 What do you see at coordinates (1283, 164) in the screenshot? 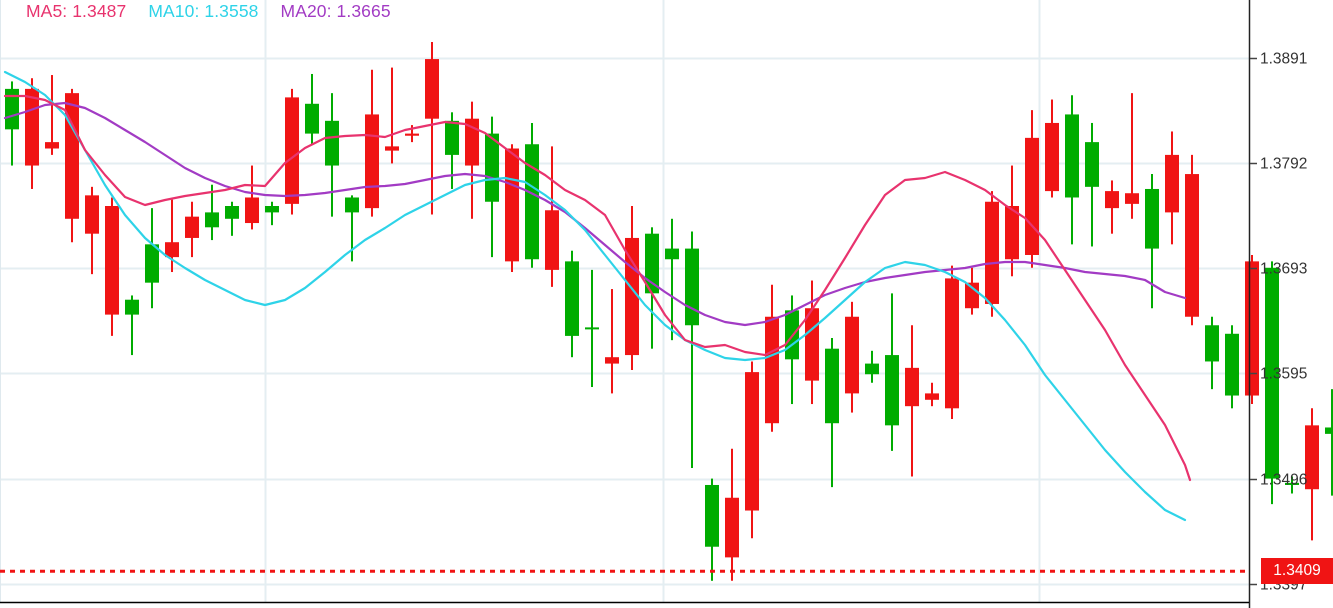
I see `axis-tick-label: 1.3792` at bounding box center [1283, 164].